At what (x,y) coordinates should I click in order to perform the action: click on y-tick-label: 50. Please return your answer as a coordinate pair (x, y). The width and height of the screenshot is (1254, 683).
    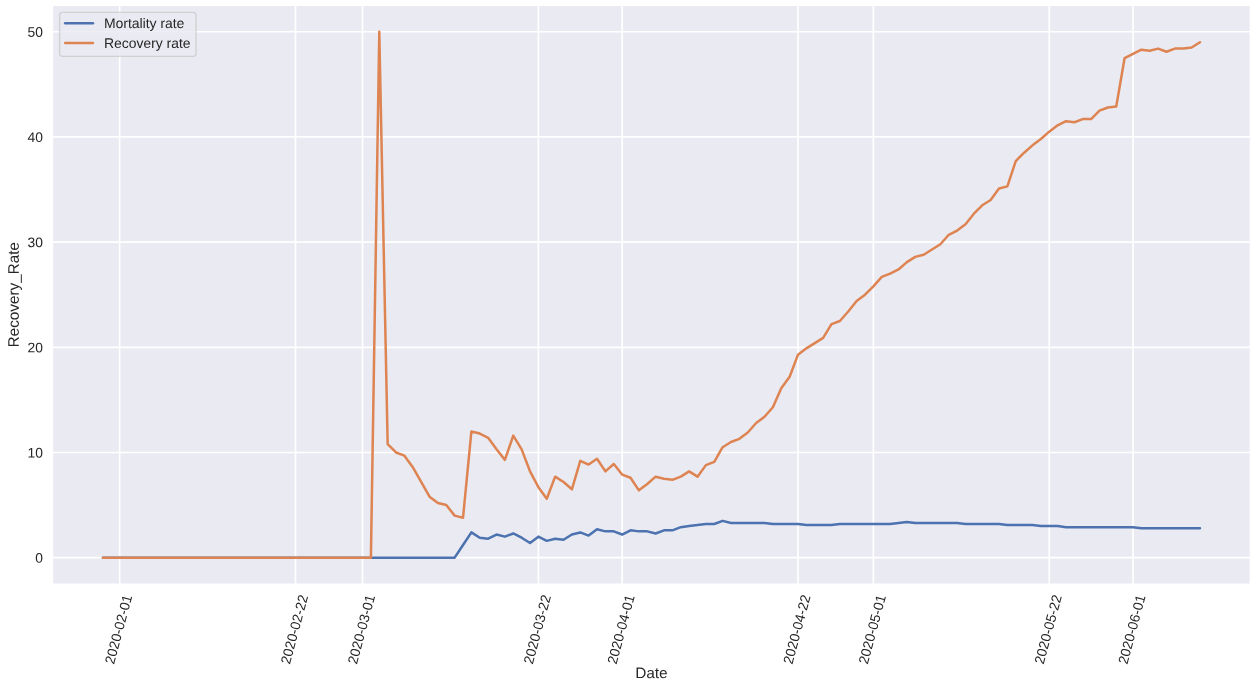
    Looking at the image, I should click on (35, 32).